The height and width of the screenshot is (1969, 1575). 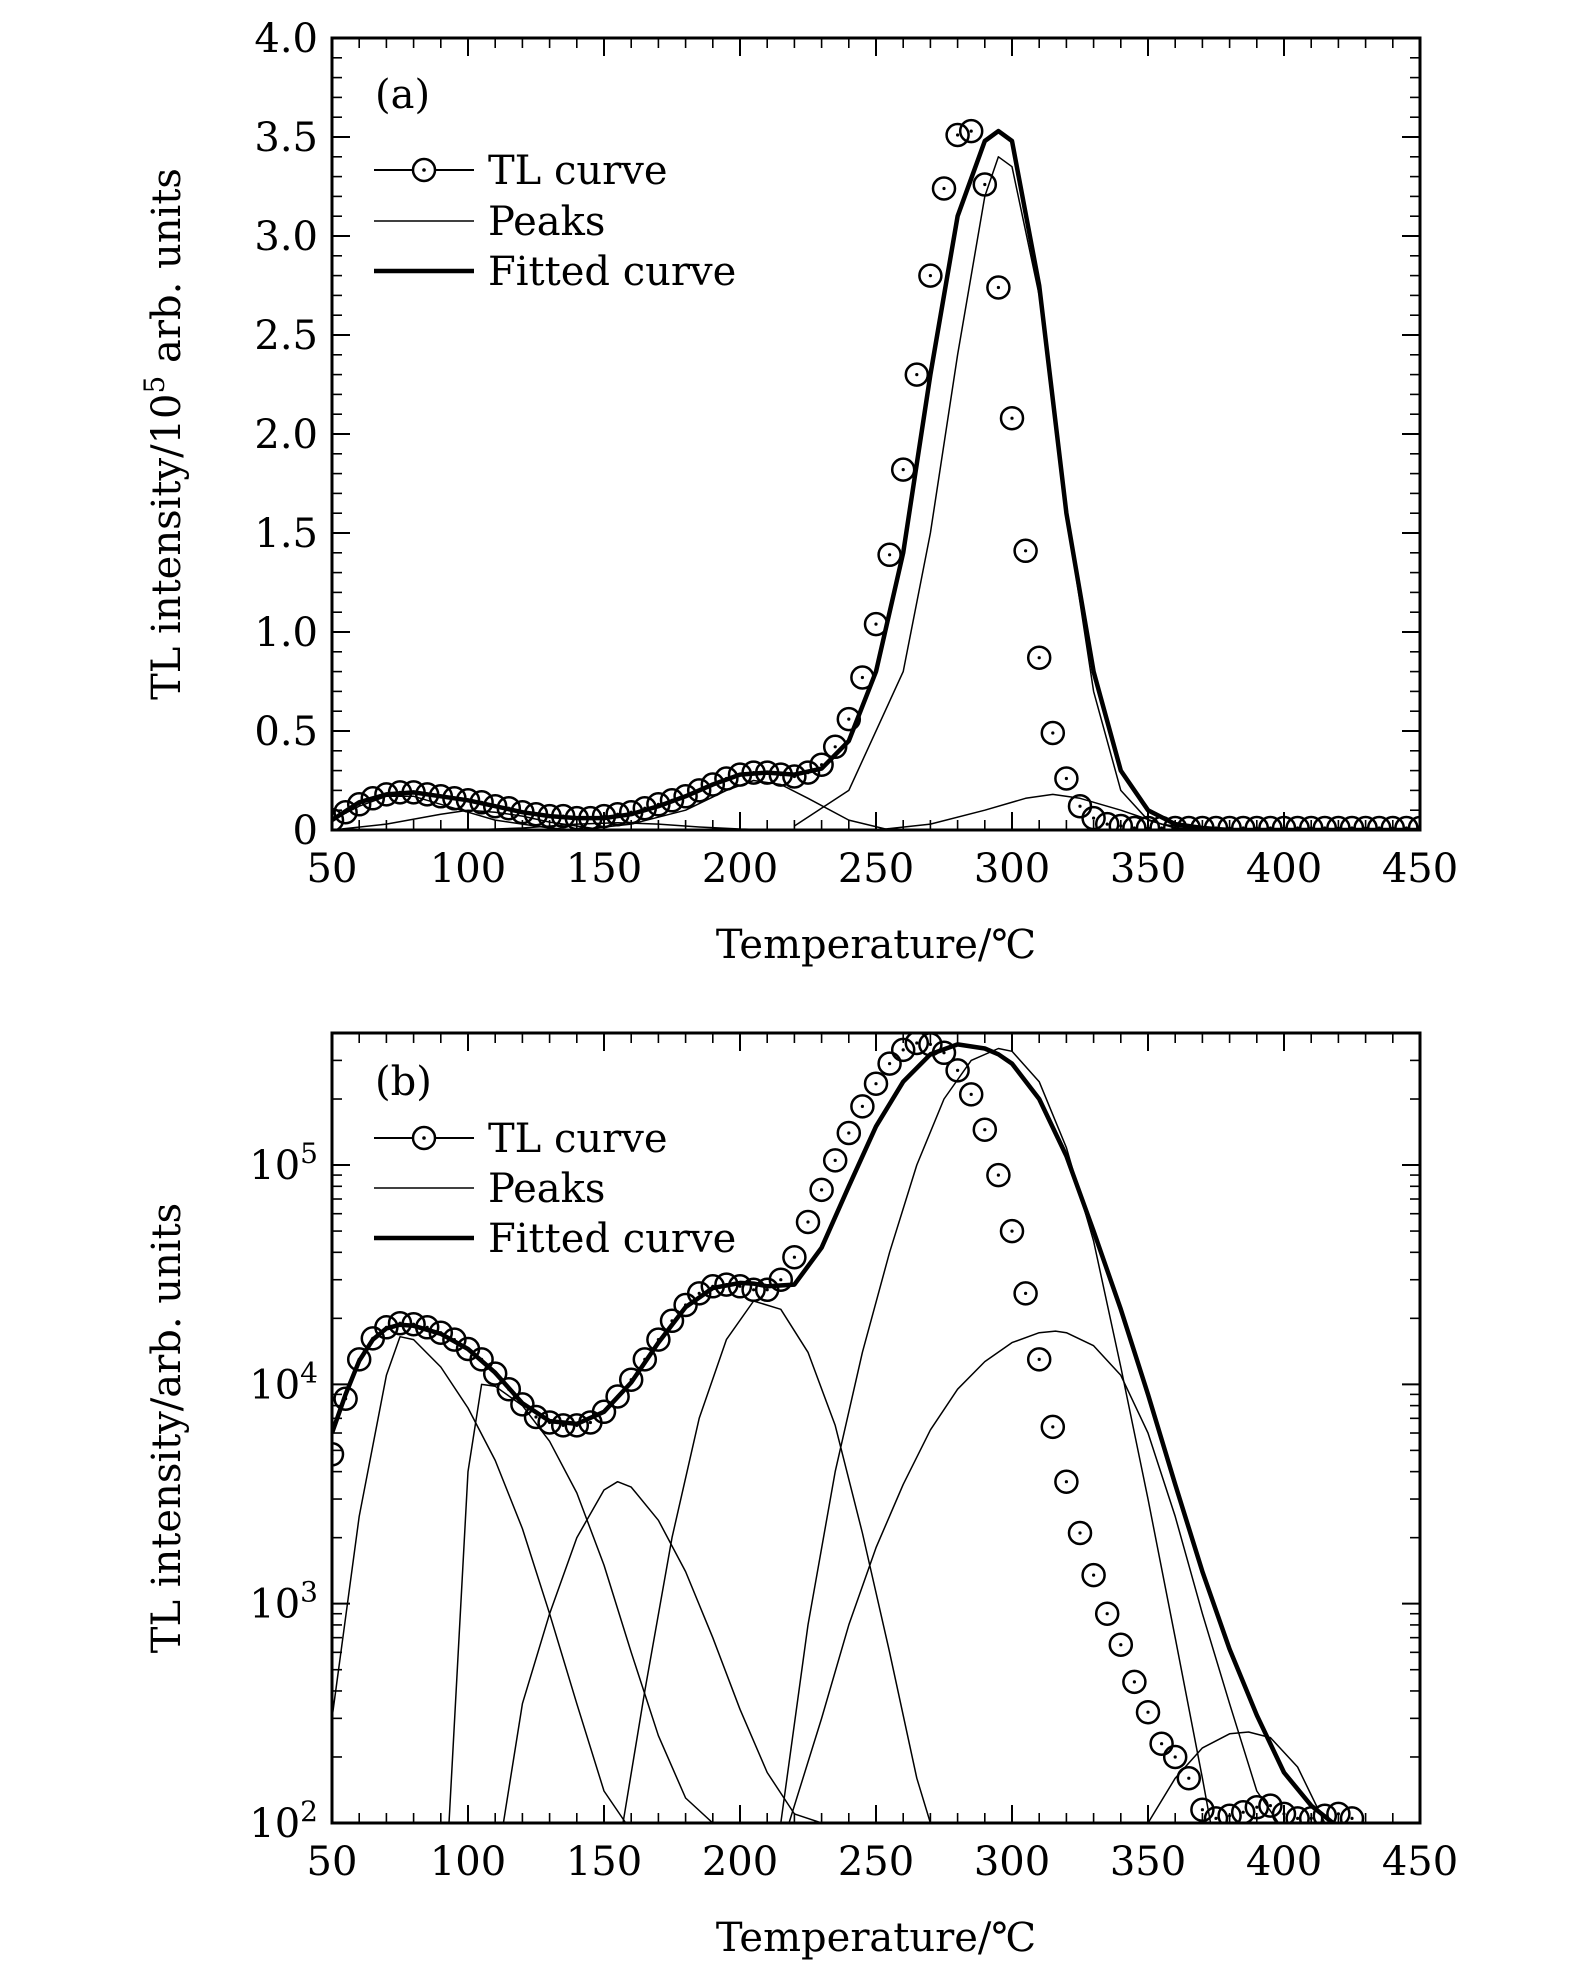 What do you see at coordinates (876, 869) in the screenshot?
I see `panel-a-x-tick-label: 250` at bounding box center [876, 869].